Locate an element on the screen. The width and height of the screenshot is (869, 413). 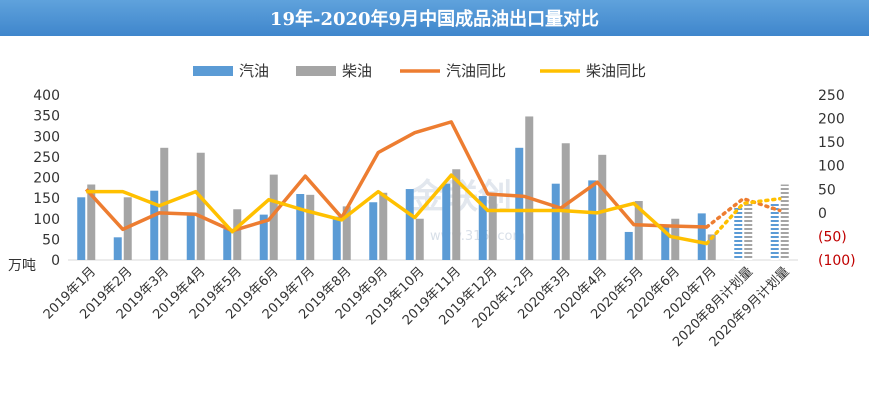
left-axis-tick: 300 is located at coordinates (46, 137).